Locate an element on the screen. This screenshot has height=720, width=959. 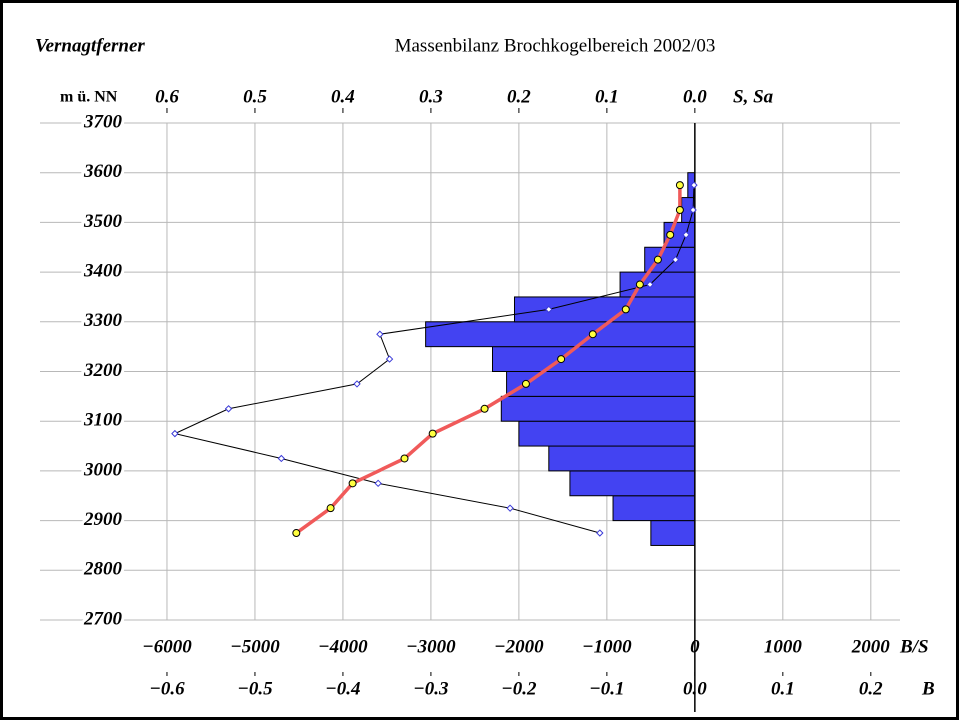
y-tick-label: 3500 is located at coordinates (103, 221).